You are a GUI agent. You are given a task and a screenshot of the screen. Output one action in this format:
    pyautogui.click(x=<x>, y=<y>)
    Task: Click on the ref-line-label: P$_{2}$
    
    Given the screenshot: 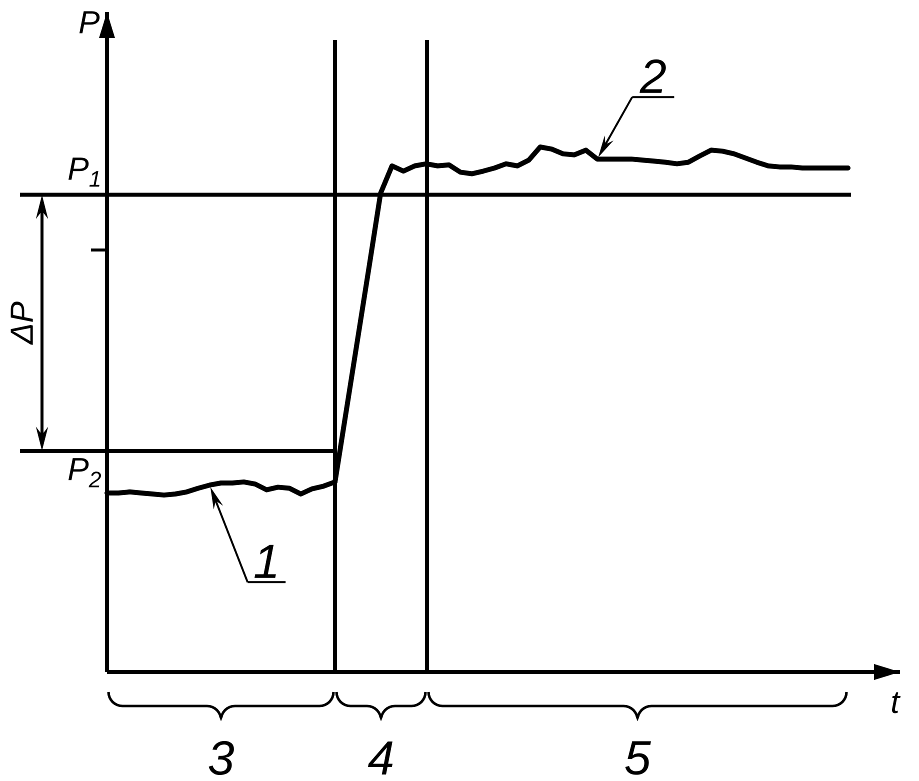 What is the action you would take?
    pyautogui.click(x=84, y=473)
    